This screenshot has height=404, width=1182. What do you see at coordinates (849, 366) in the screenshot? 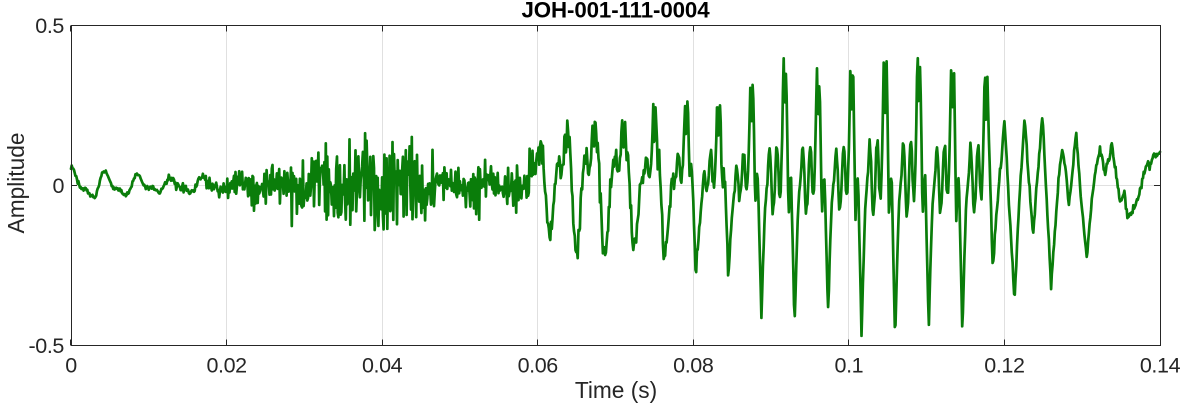
I see `svg-text: 0.1` at bounding box center [849, 366].